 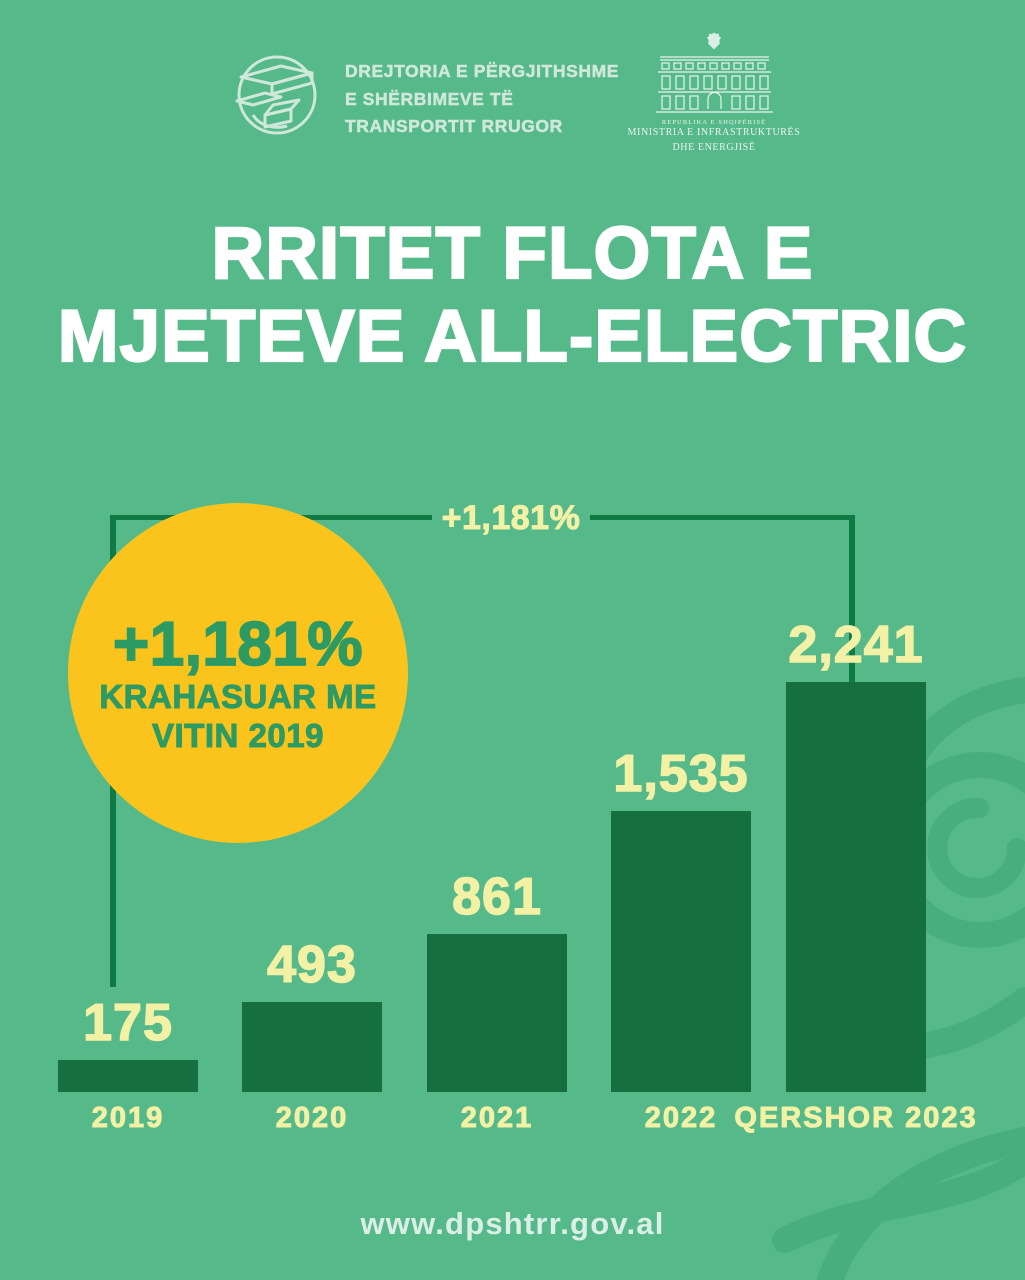 What do you see at coordinates (714, 84) in the screenshot?
I see `building-icon` at bounding box center [714, 84].